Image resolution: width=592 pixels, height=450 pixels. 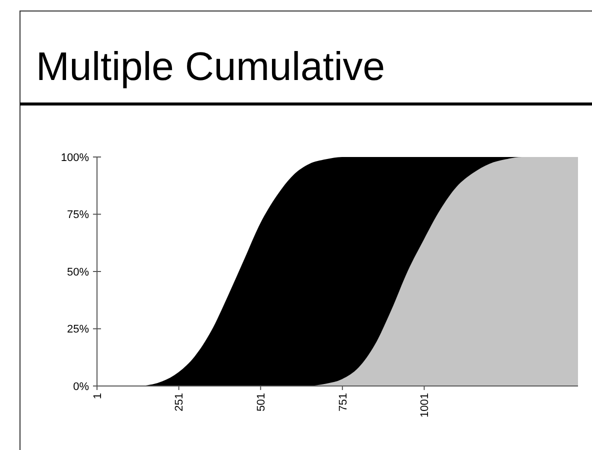 I want to click on y-tick-label: 75%, so click(x=78, y=215).